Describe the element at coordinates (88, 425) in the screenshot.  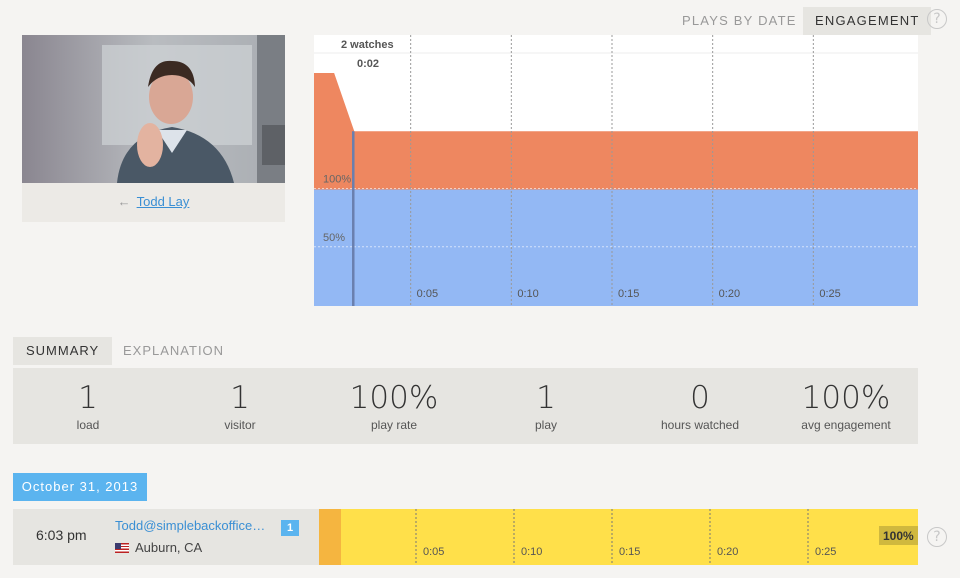
I see `stat-label: load` at that location.